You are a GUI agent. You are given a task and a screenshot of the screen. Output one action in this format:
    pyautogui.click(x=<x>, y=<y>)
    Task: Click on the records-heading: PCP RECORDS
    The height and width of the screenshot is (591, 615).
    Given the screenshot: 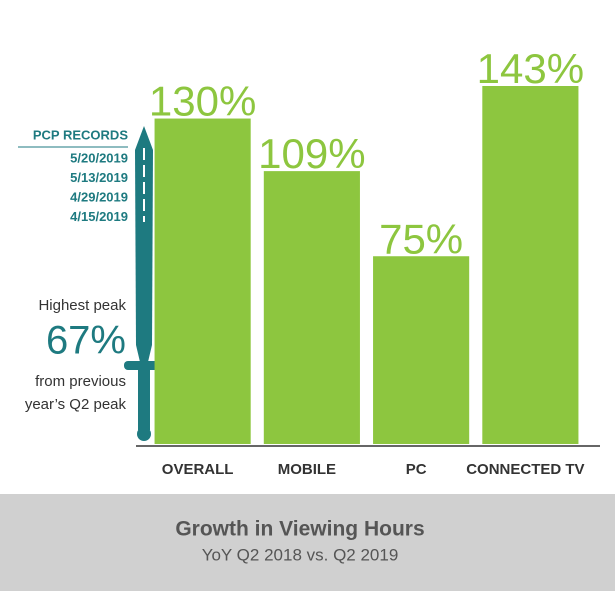 What is the action you would take?
    pyautogui.click(x=80, y=134)
    